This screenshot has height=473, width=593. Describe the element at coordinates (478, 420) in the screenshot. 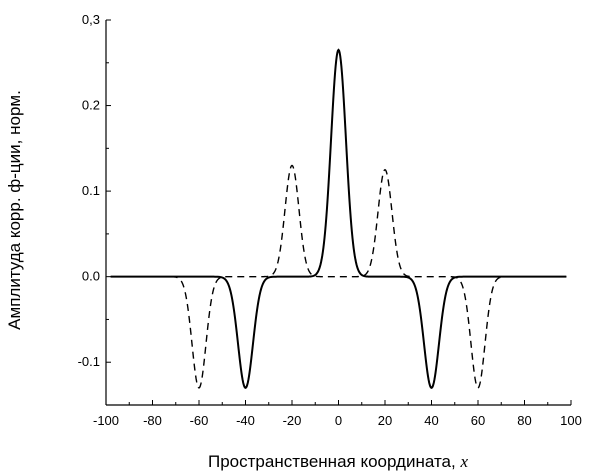

I see `x-tick-label: 60` at that location.